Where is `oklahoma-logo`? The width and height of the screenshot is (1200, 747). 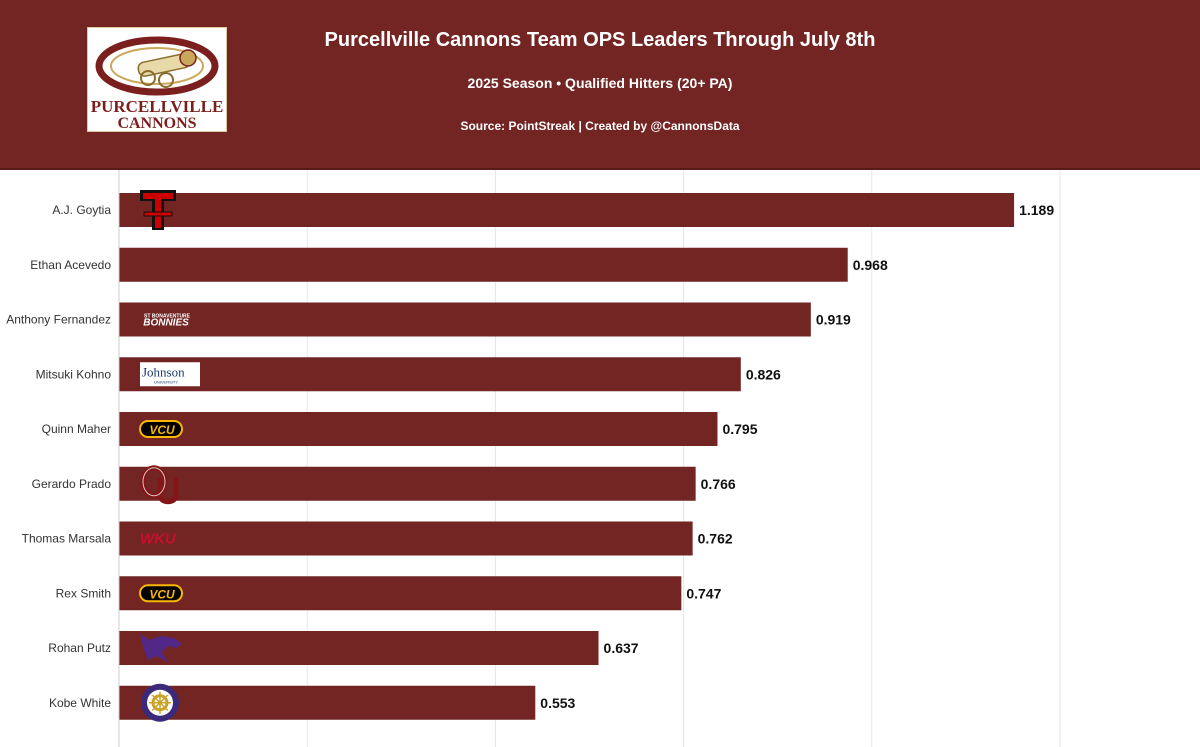 oklahoma-logo is located at coordinates (159, 485).